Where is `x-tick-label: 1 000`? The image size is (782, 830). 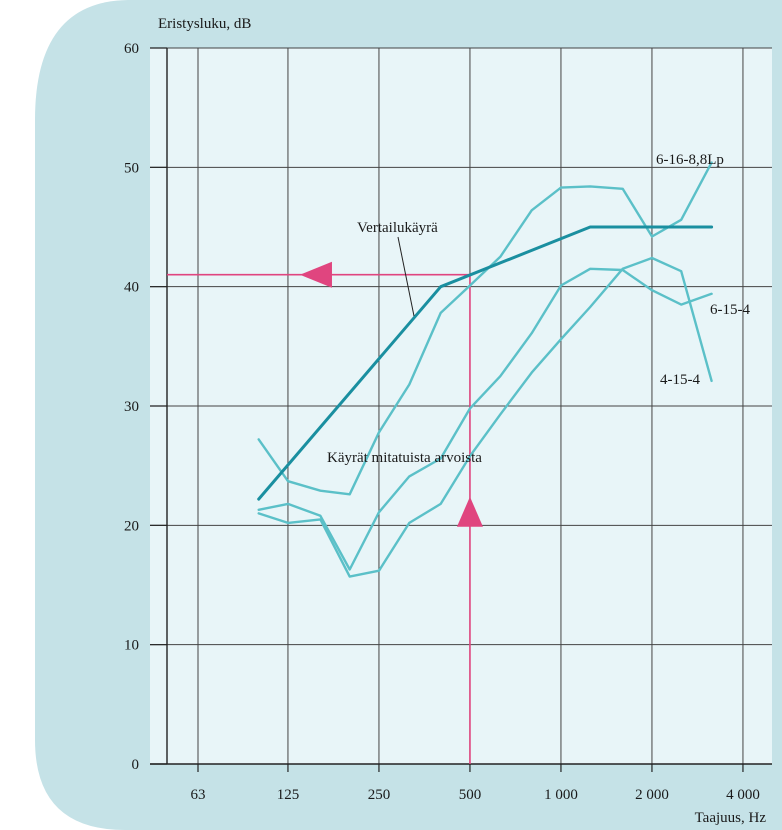
x-tick-label: 1 000 is located at coordinates (561, 795).